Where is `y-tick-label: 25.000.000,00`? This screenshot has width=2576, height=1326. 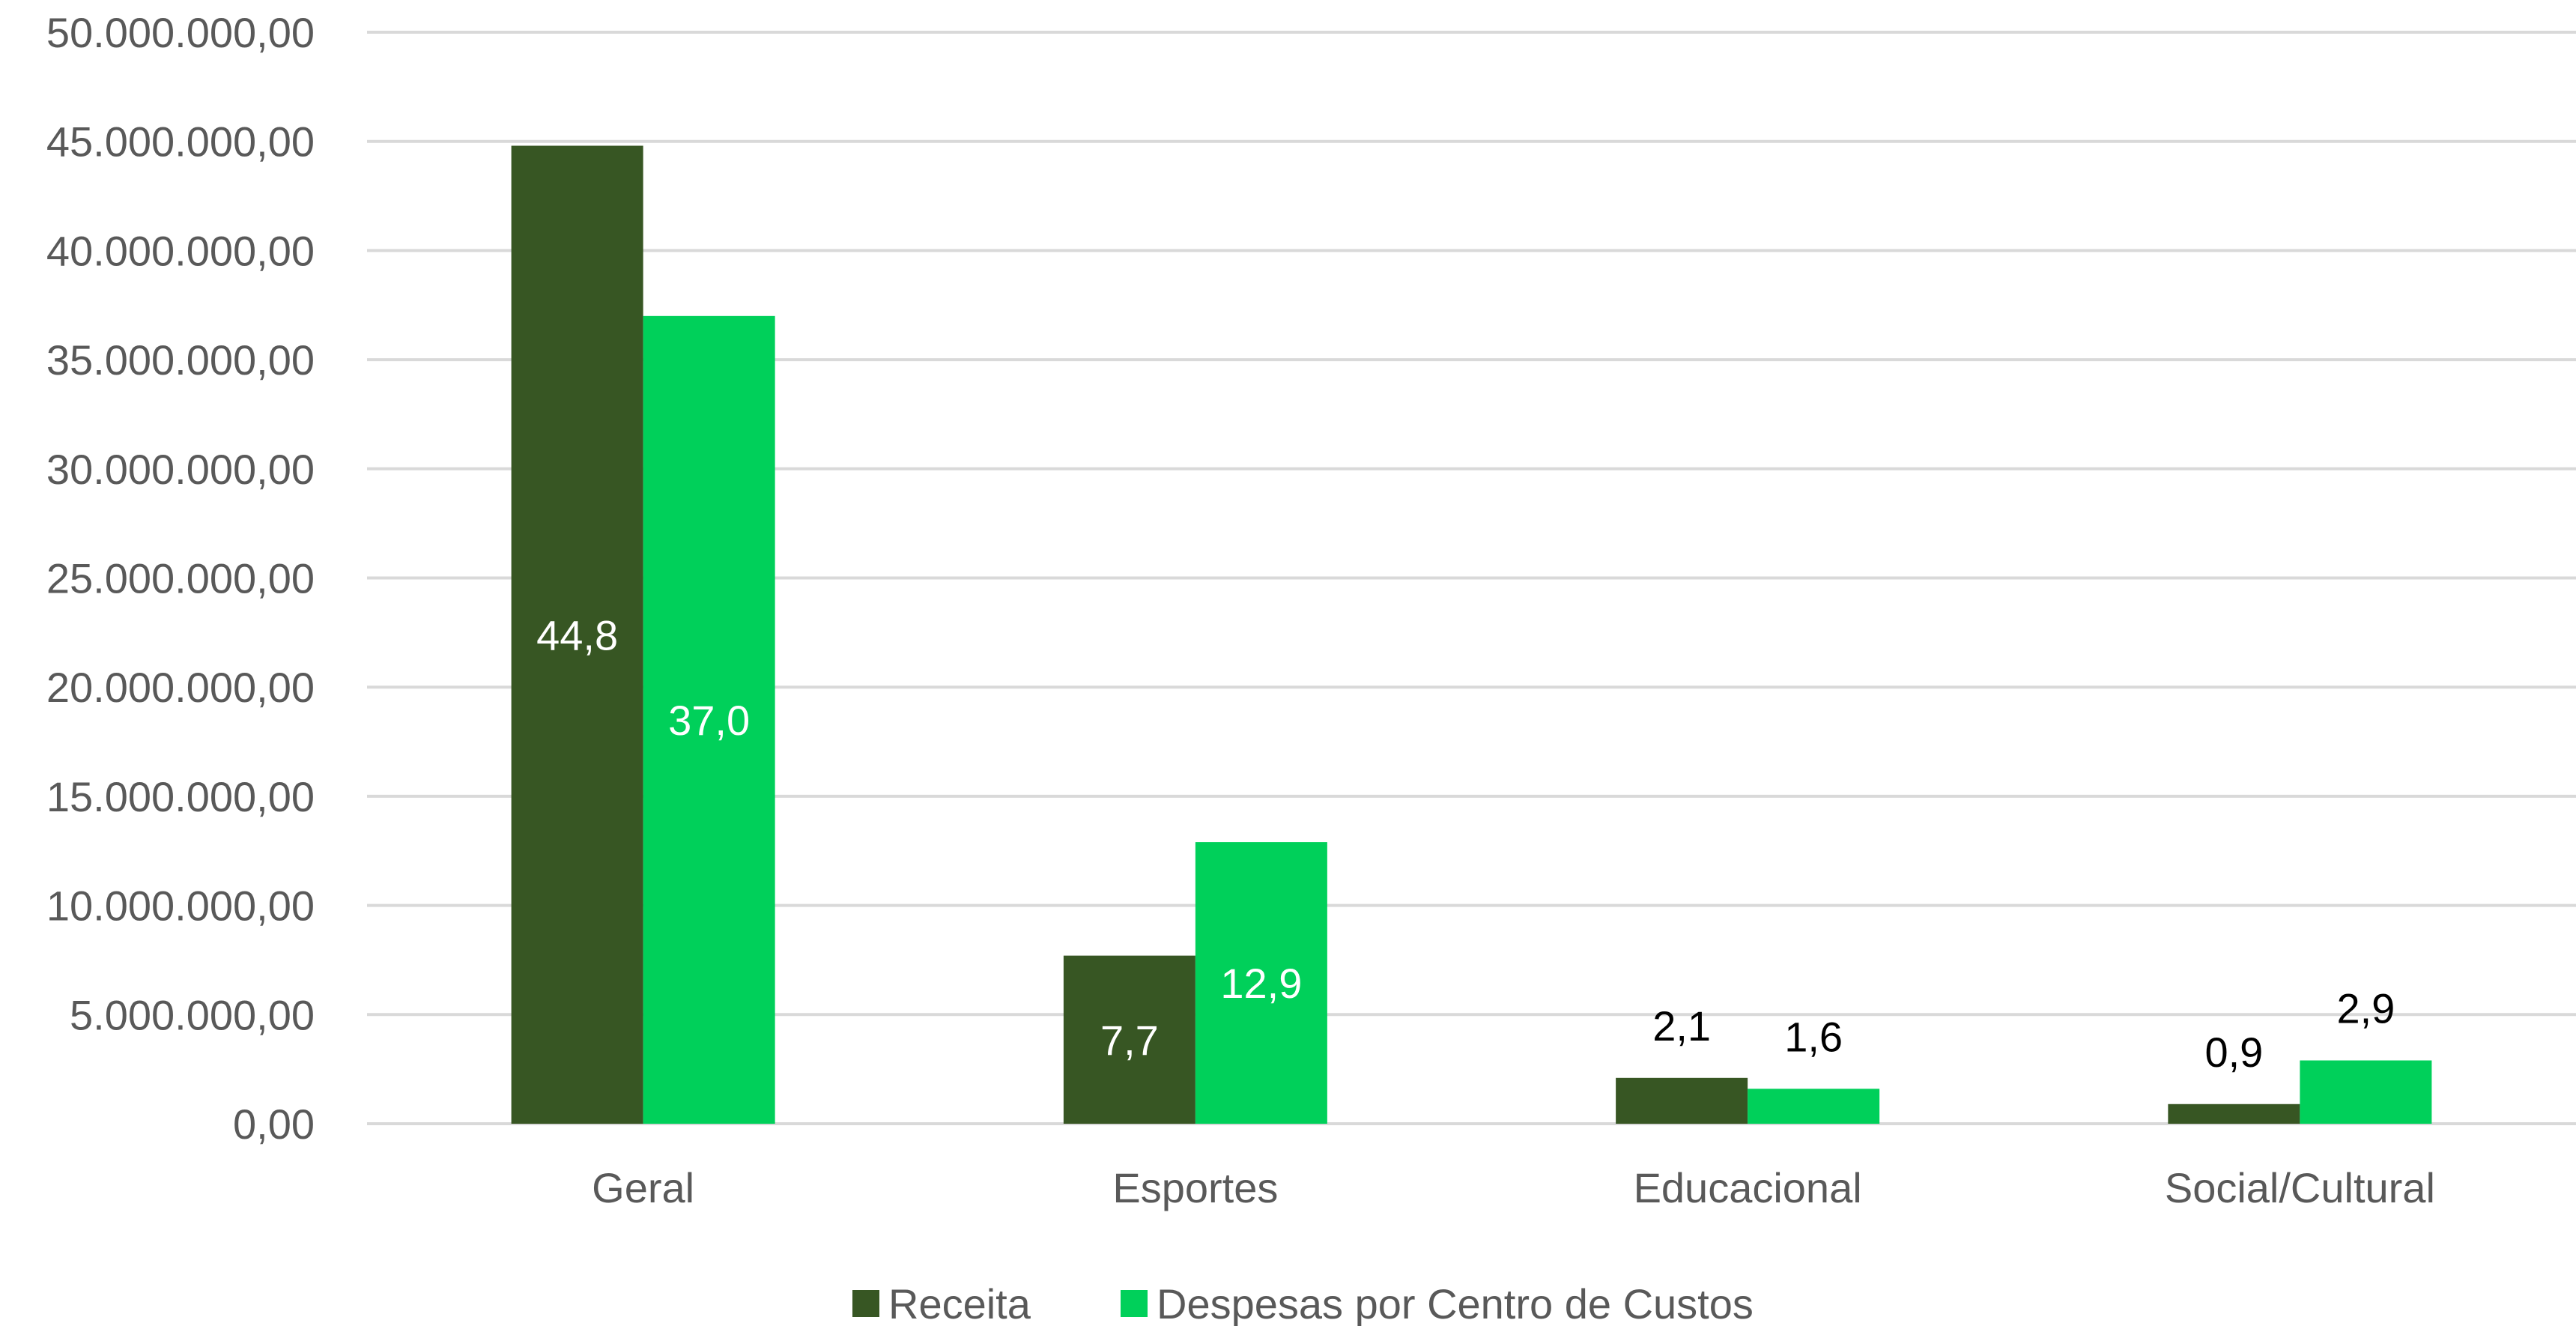
y-tick-label: 25.000.000,00 is located at coordinates (180, 578).